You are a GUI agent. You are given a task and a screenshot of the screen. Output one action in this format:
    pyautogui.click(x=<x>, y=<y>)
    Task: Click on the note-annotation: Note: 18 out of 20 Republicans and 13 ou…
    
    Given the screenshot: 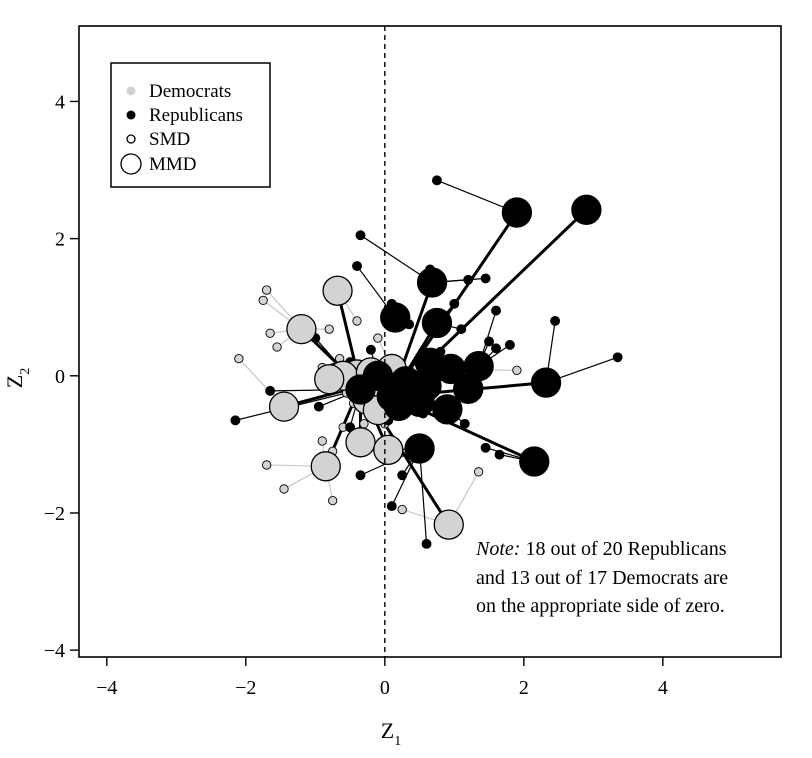 What is the action you would take?
    pyautogui.click(x=601, y=577)
    